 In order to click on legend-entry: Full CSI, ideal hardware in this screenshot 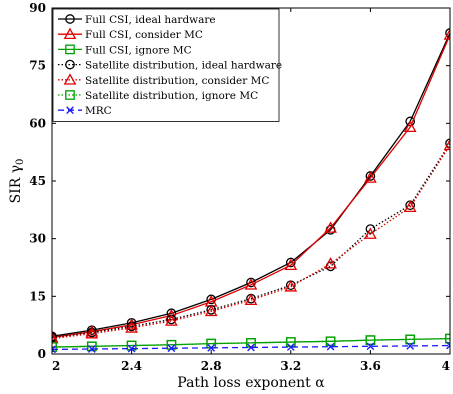, I will do `click(137, 20)`.